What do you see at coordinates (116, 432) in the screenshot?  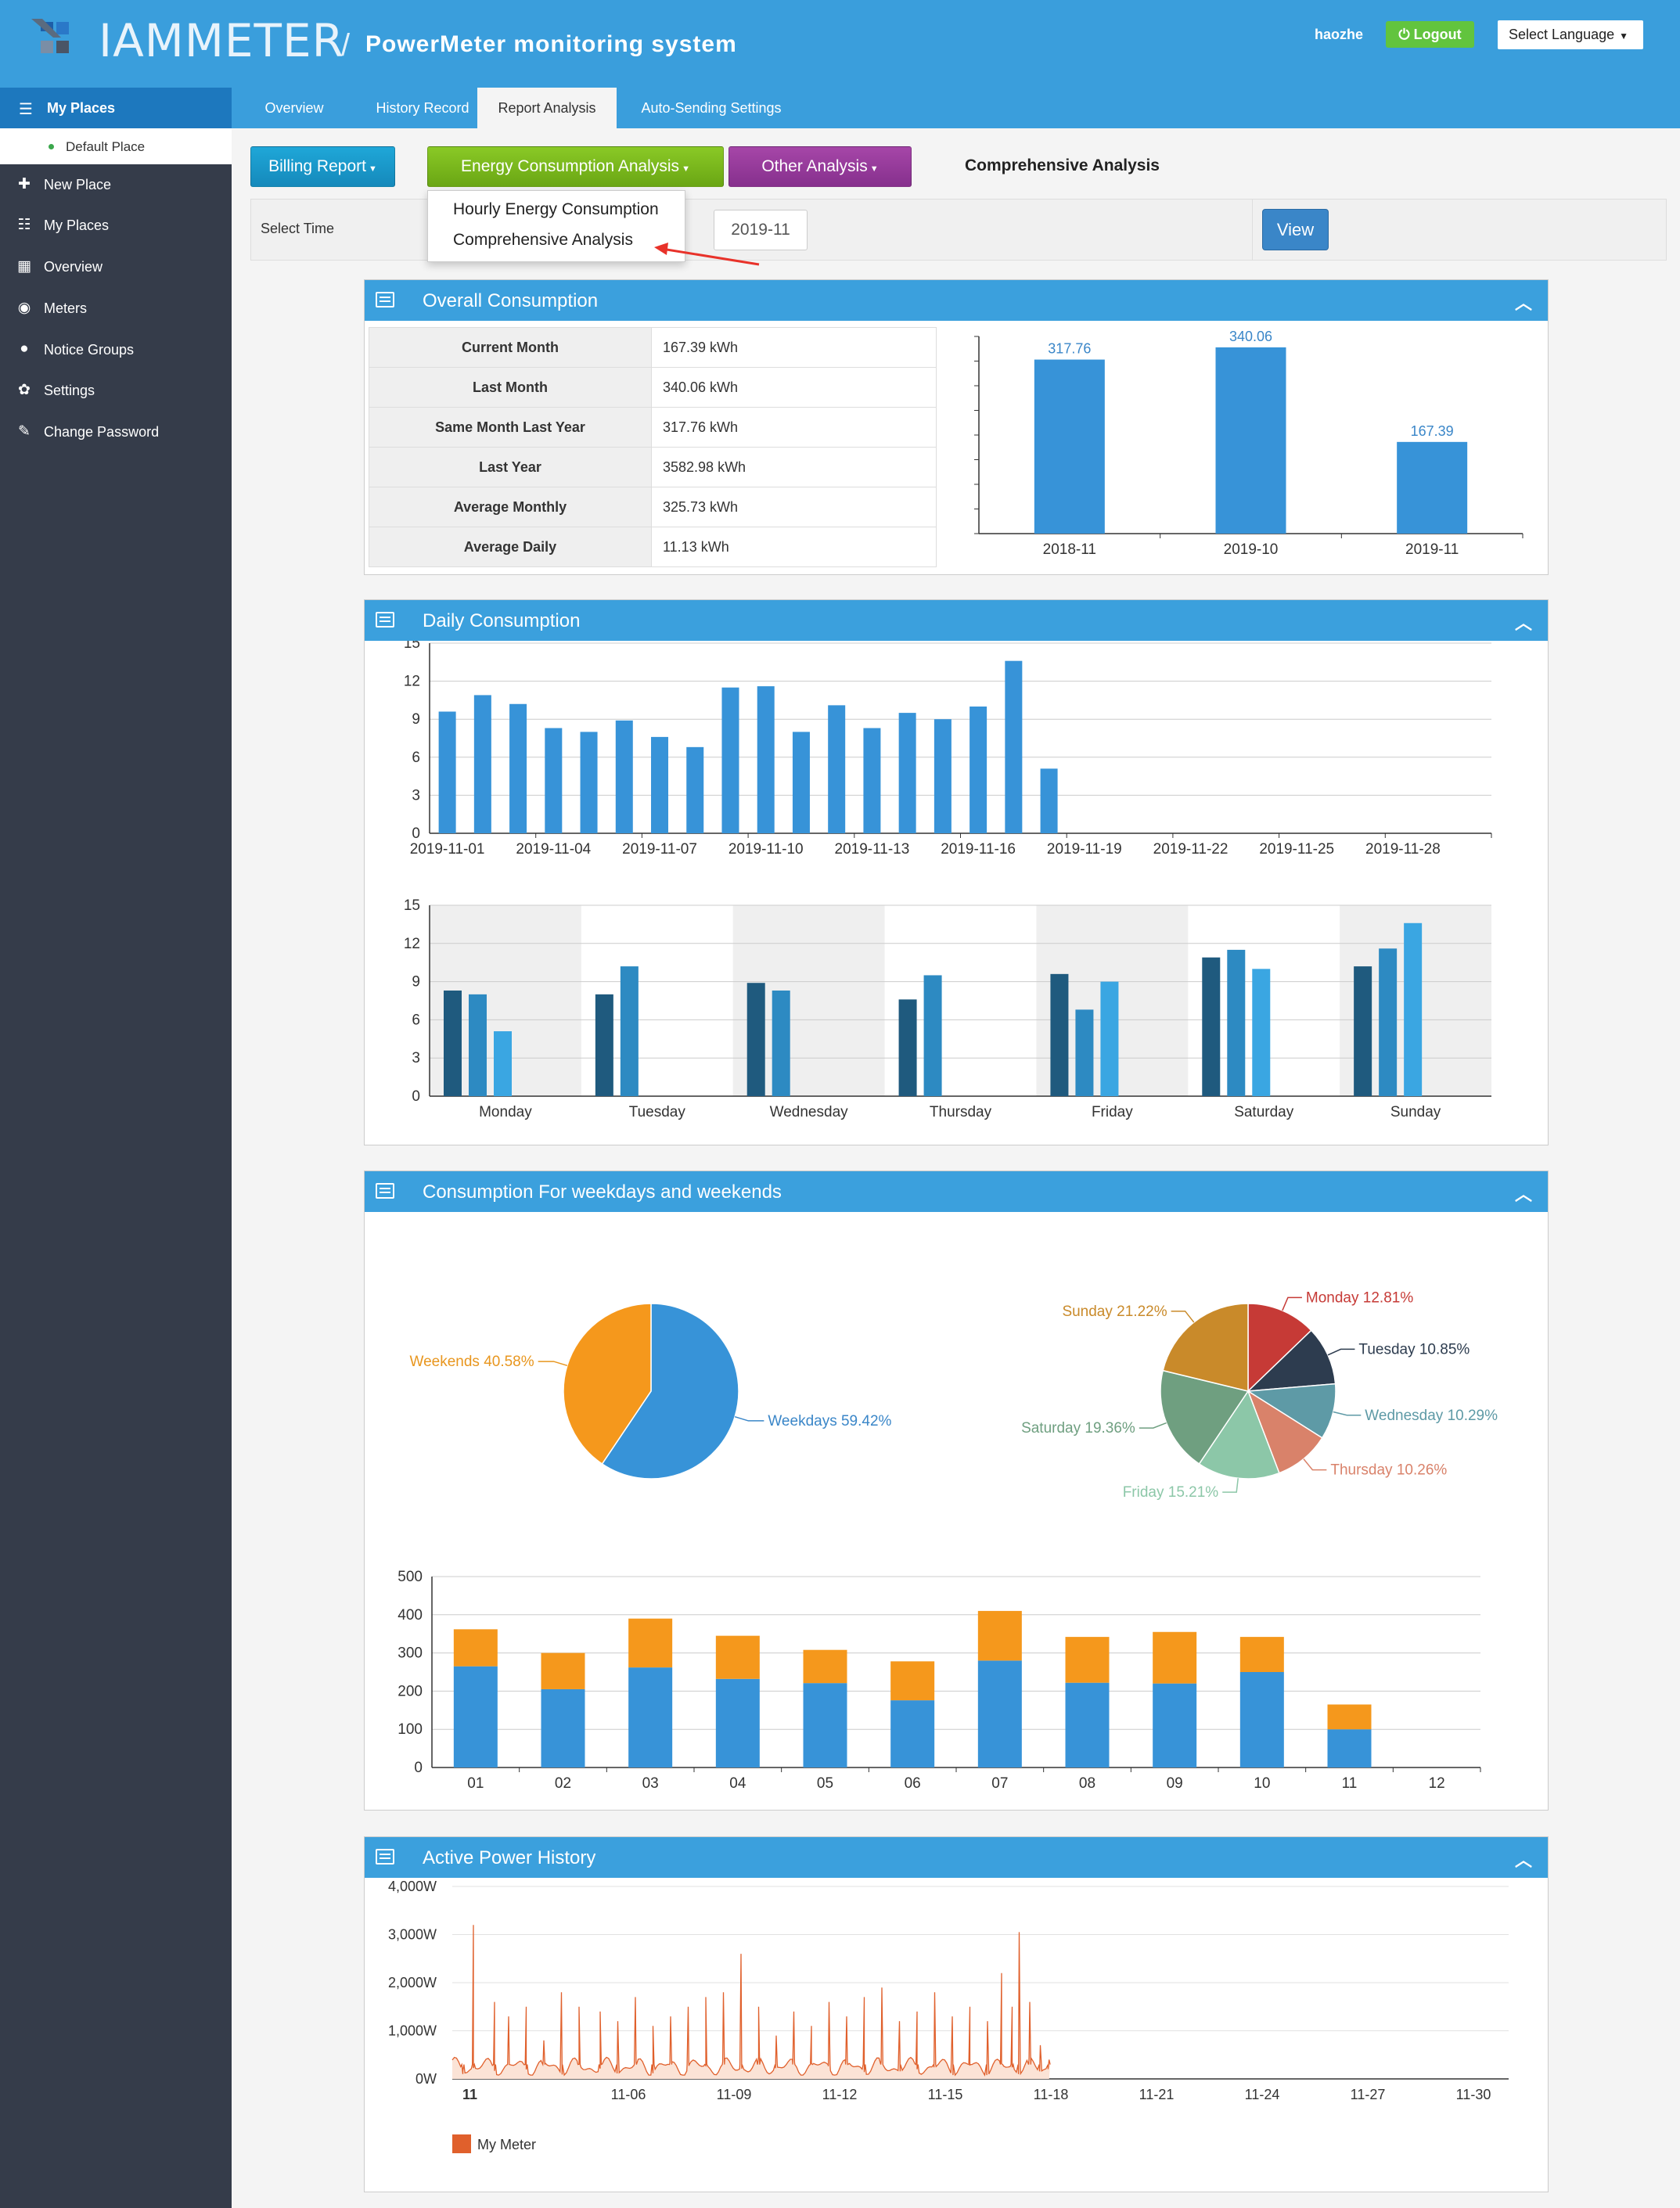 I see `sidebar-item-change-password: ✎ Change Password` at bounding box center [116, 432].